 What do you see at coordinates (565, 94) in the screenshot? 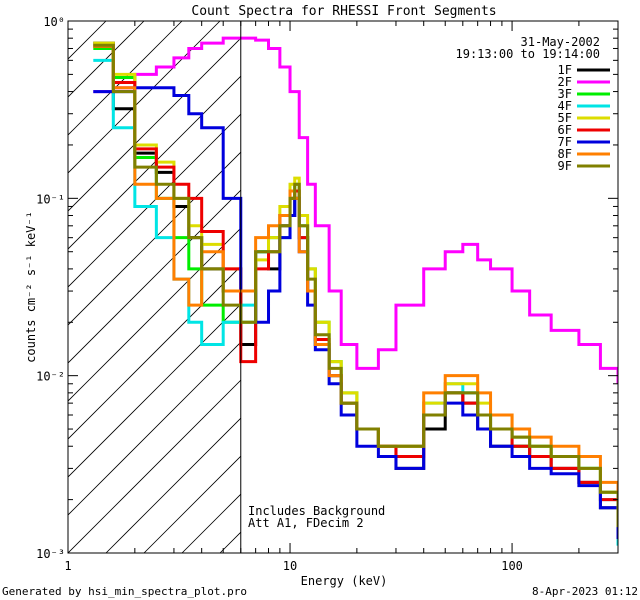
I see `legend-label-3F: 3F` at bounding box center [565, 94].